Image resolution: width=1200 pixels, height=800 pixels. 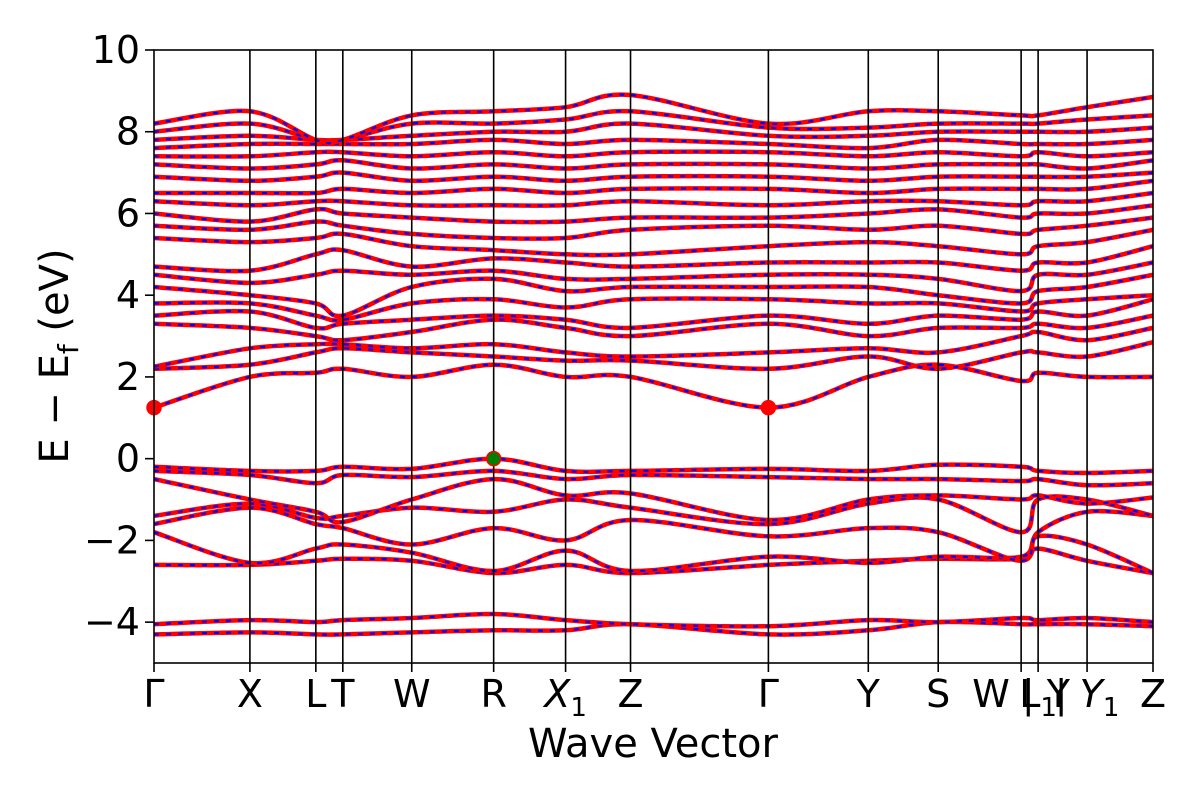 What do you see at coordinates (653, 744) in the screenshot?
I see `x-axis-label: Wave Vector` at bounding box center [653, 744].